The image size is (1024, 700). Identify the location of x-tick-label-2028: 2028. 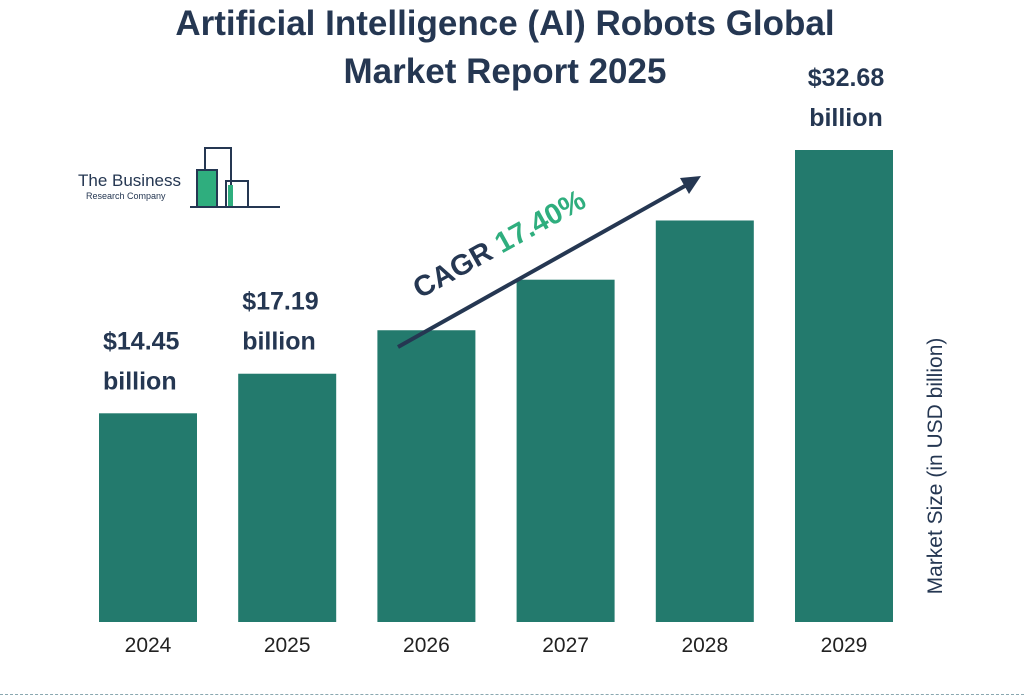
(704, 645).